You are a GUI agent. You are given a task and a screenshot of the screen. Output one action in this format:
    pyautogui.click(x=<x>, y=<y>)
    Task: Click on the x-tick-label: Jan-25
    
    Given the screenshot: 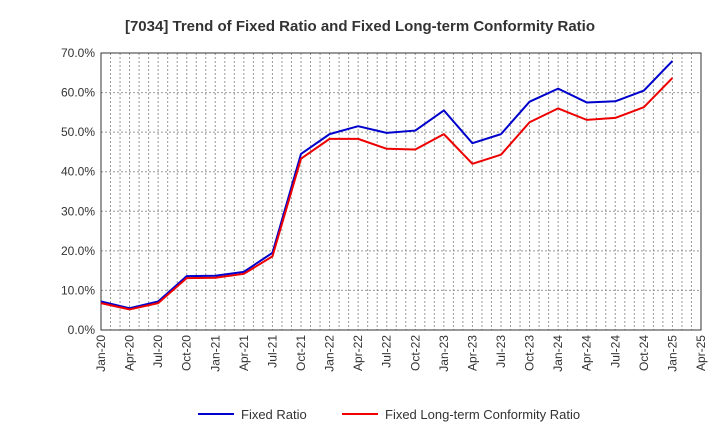 What is the action you would take?
    pyautogui.click(x=672, y=353)
    